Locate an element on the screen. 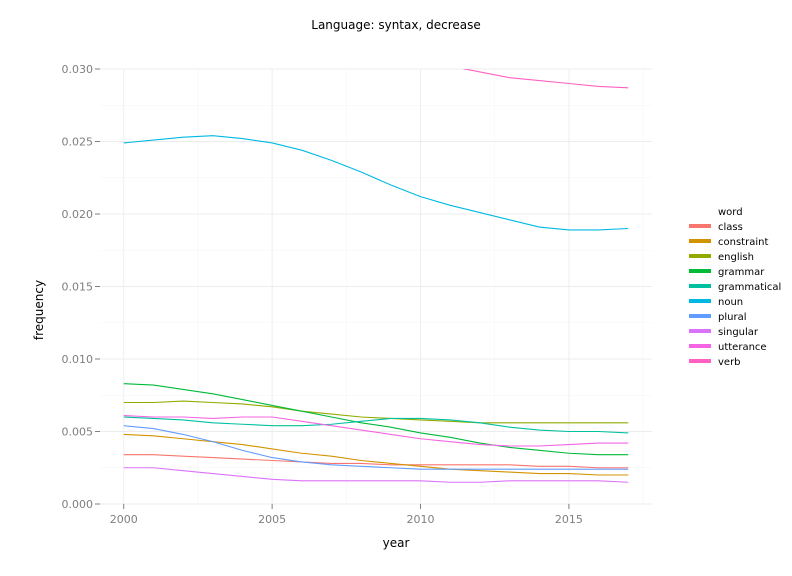  series-line-plural is located at coordinates (376, 447).